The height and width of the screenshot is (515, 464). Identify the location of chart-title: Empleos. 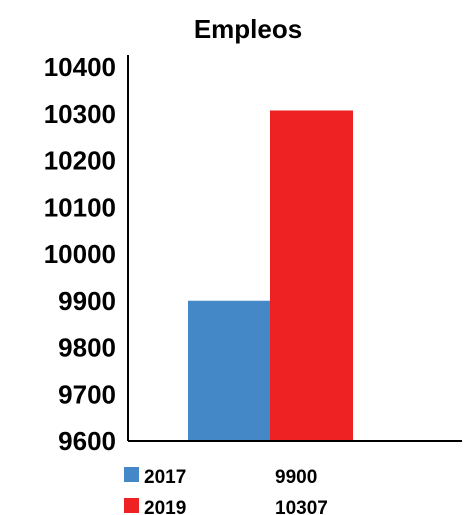
(248, 29).